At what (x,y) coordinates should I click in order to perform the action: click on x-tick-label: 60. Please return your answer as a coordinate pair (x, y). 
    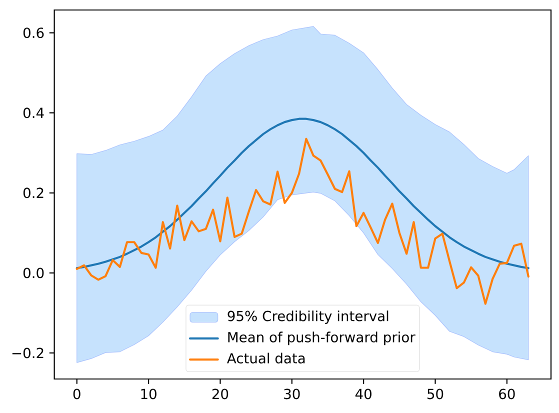
    Looking at the image, I should click on (507, 394).